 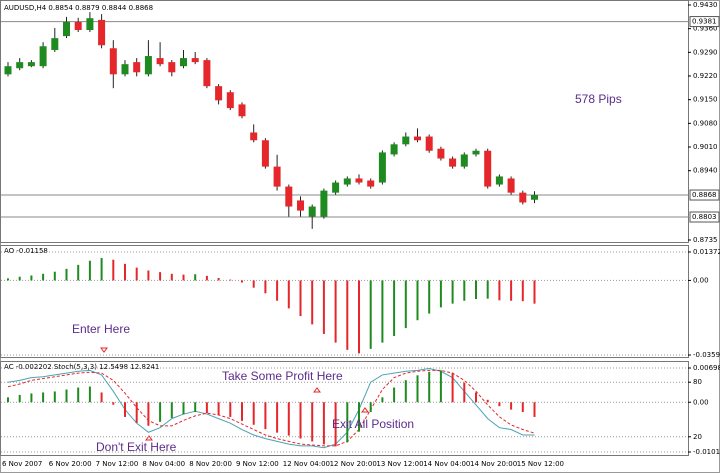 I want to click on level-label: 0.8868, so click(x=704, y=195).